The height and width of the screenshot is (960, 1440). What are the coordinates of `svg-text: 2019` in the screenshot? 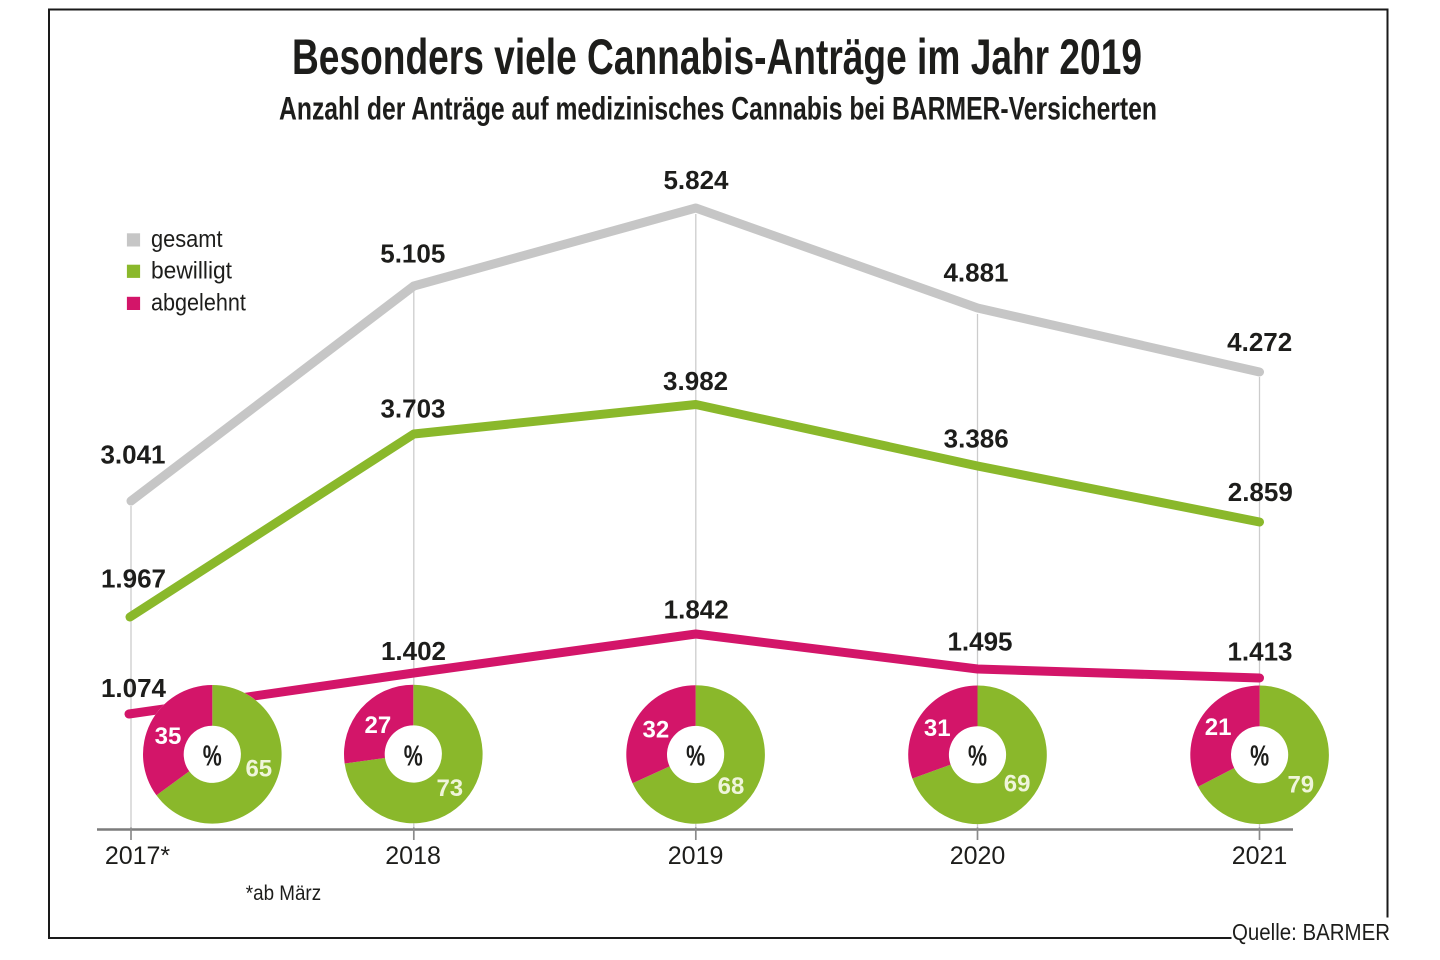 It's located at (696, 856).